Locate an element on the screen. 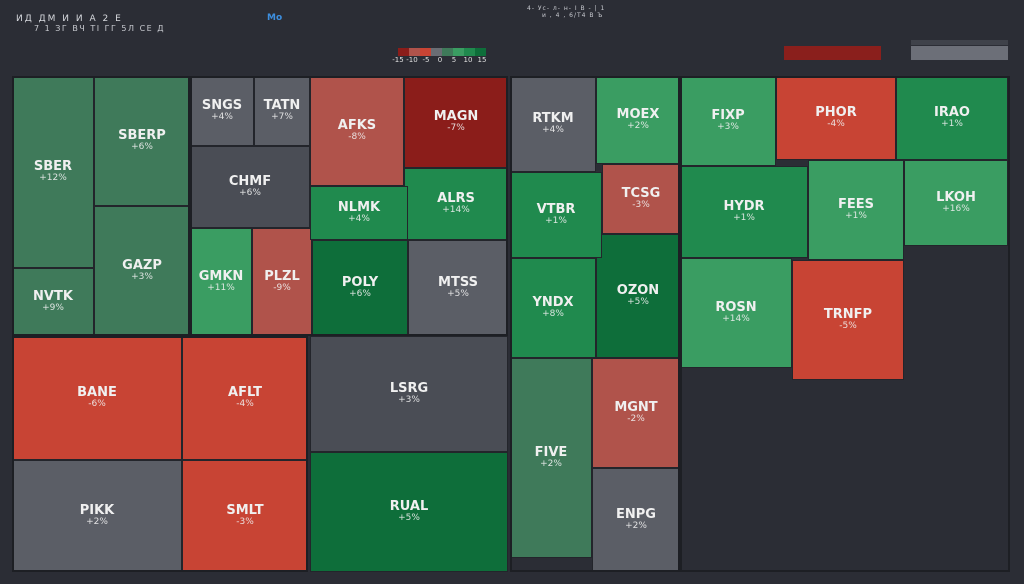  treemap-tile-fees: FEES +1% is located at coordinates (856, 210).